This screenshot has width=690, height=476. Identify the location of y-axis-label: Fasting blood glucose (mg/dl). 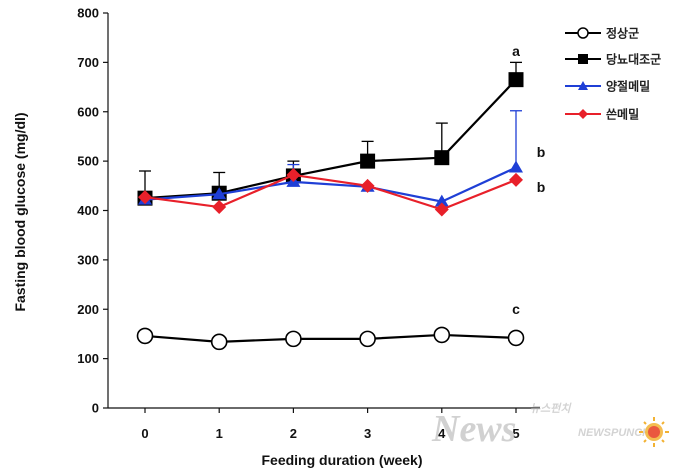
(20, 211).